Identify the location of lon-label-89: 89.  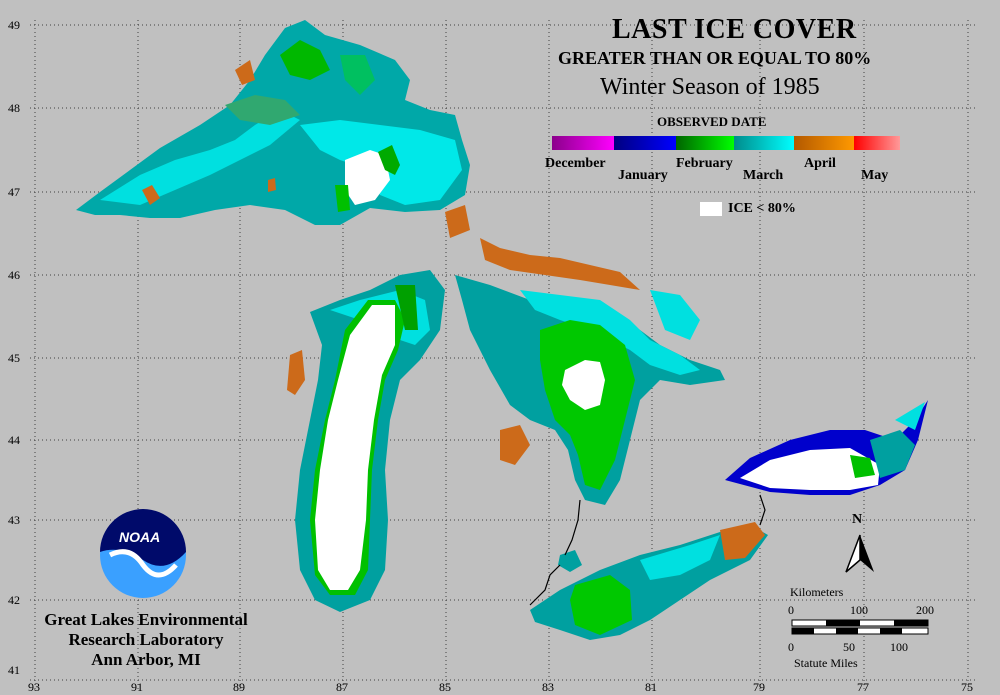
(239, 687).